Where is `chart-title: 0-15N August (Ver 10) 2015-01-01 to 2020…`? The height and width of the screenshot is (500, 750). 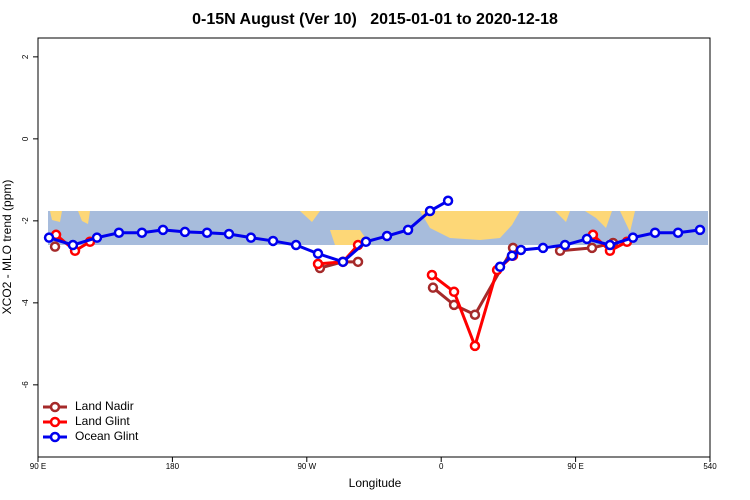
chart-title: 0-15N August (Ver 10) 2015-01-01 to 2020… is located at coordinates (375, 19).